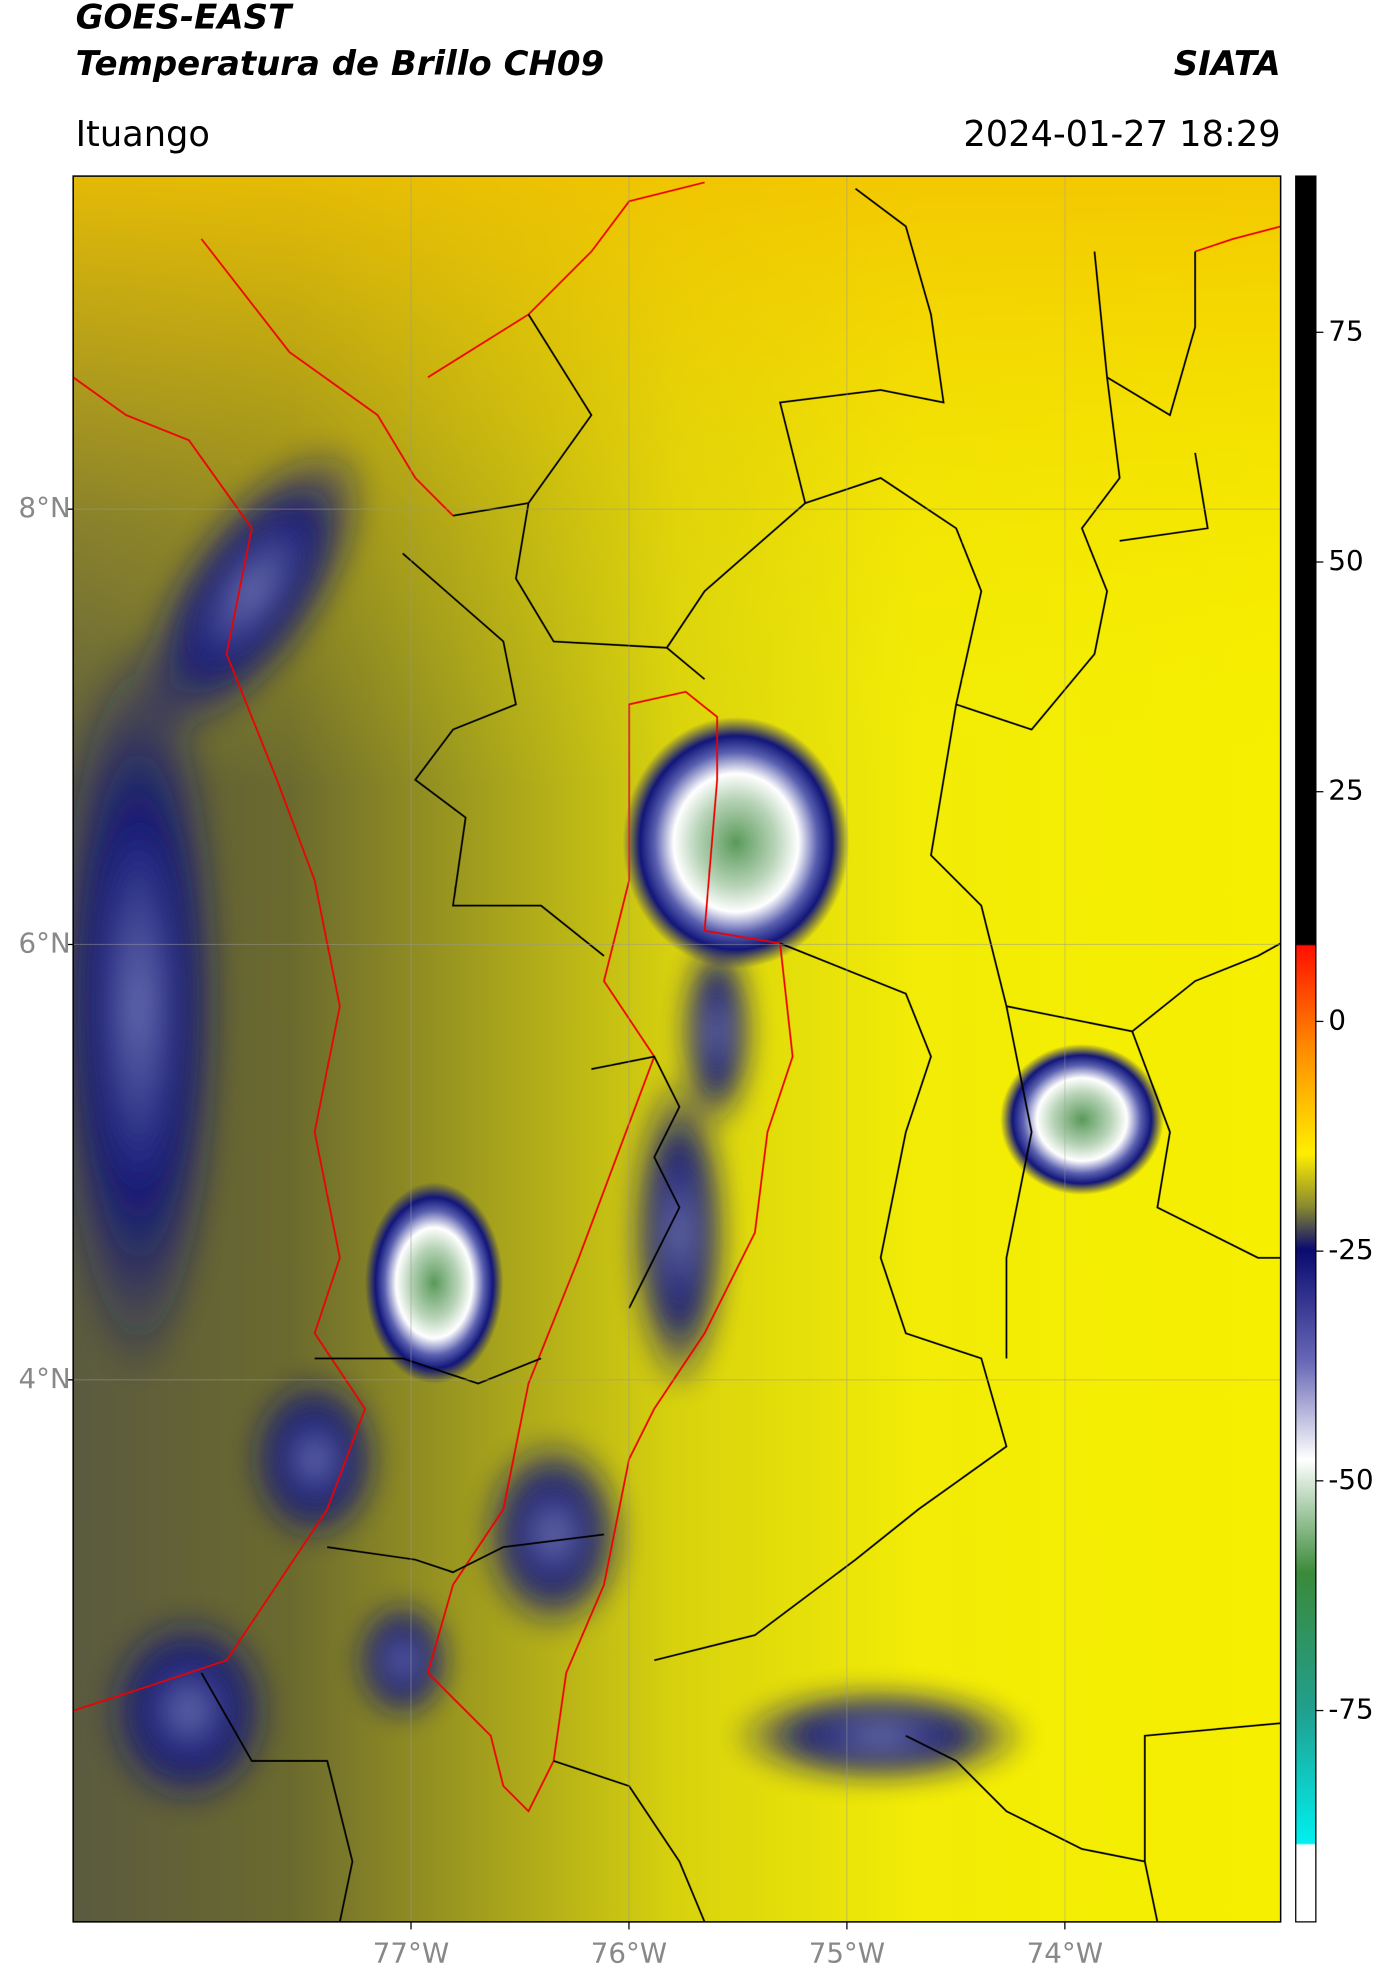 This screenshot has height=1985, width=1384. What do you see at coordinates (1345, 330) in the screenshot?
I see `colorbar-label: 75` at bounding box center [1345, 330].